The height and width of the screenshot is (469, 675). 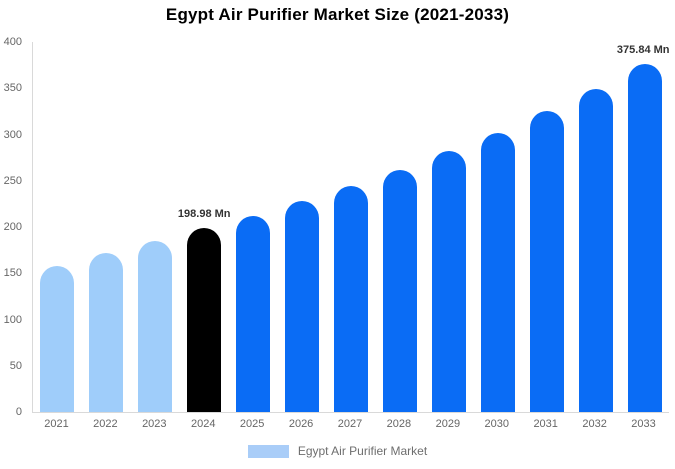 What do you see at coordinates (154, 424) in the screenshot?
I see `x-label-2023: 2023` at bounding box center [154, 424].